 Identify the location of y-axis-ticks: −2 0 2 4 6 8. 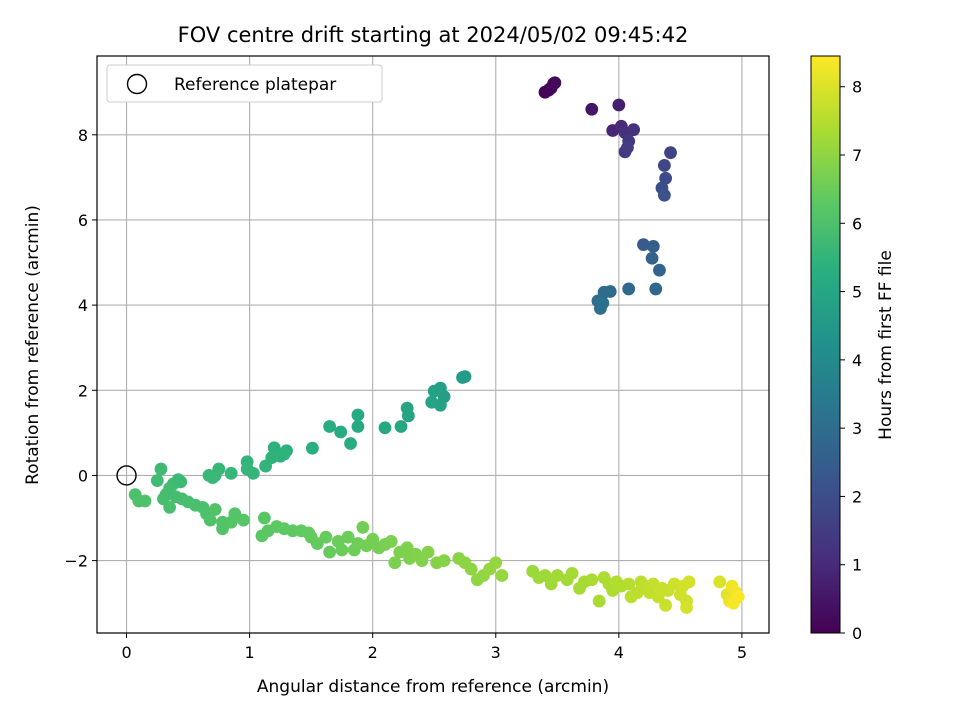
(80, 348).